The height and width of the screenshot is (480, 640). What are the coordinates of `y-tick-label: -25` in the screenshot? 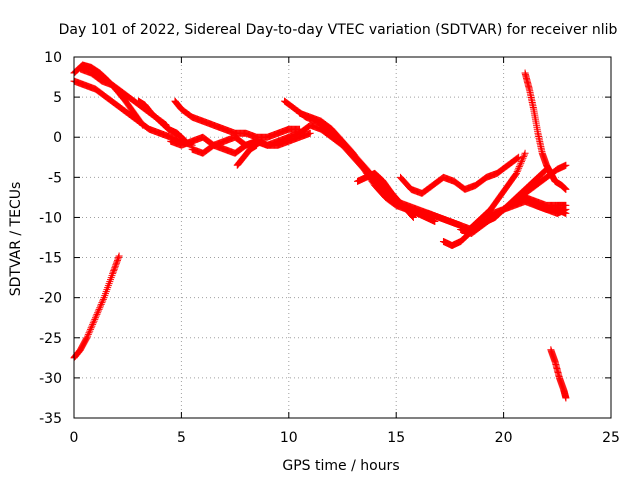 It's located at (50, 339).